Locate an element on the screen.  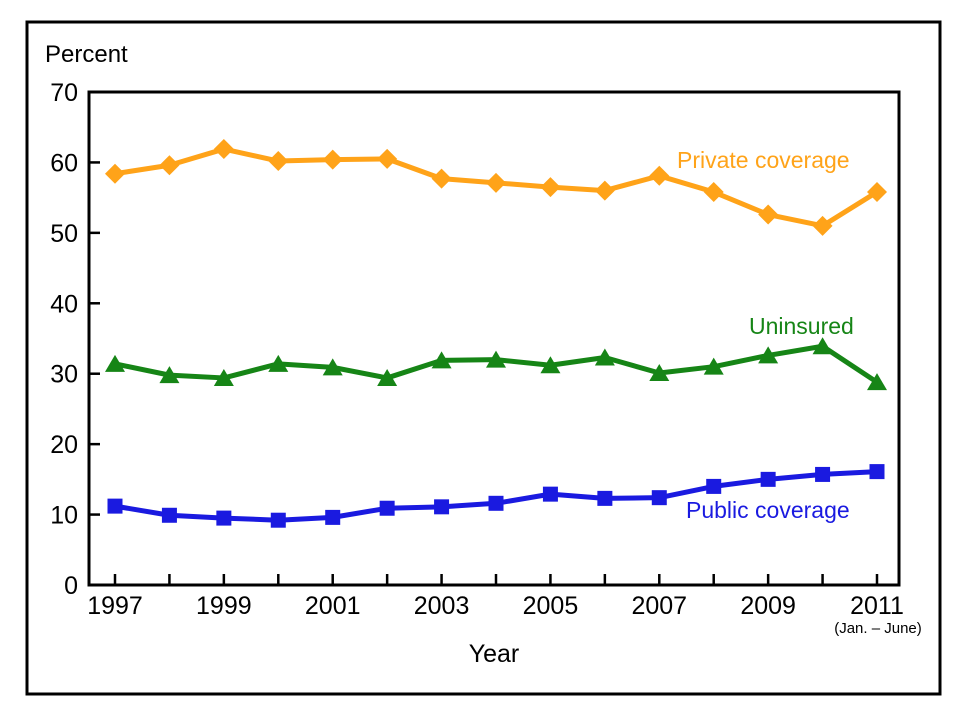
y-tick-label: 50 is located at coordinates (64, 234).